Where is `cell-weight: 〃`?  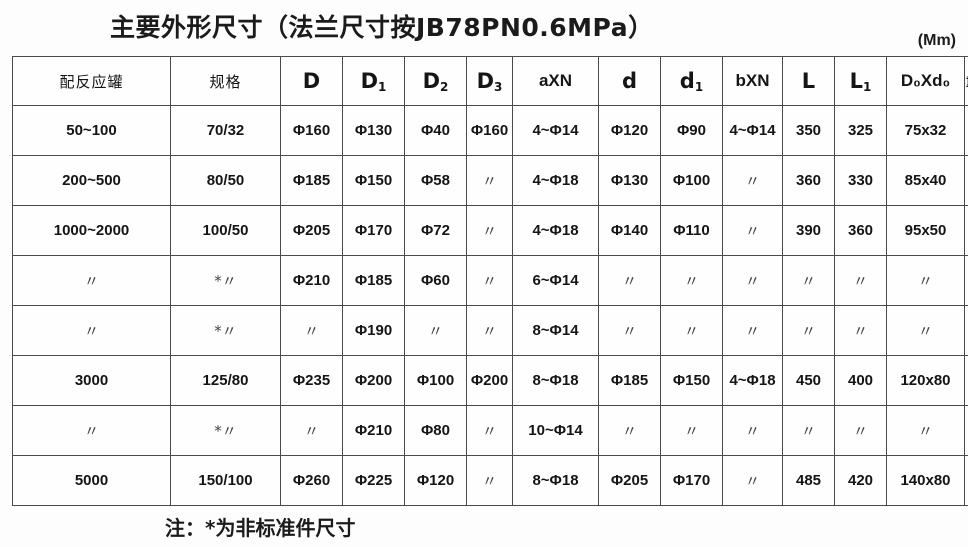
cell-weight: 〃 is located at coordinates (966, 430).